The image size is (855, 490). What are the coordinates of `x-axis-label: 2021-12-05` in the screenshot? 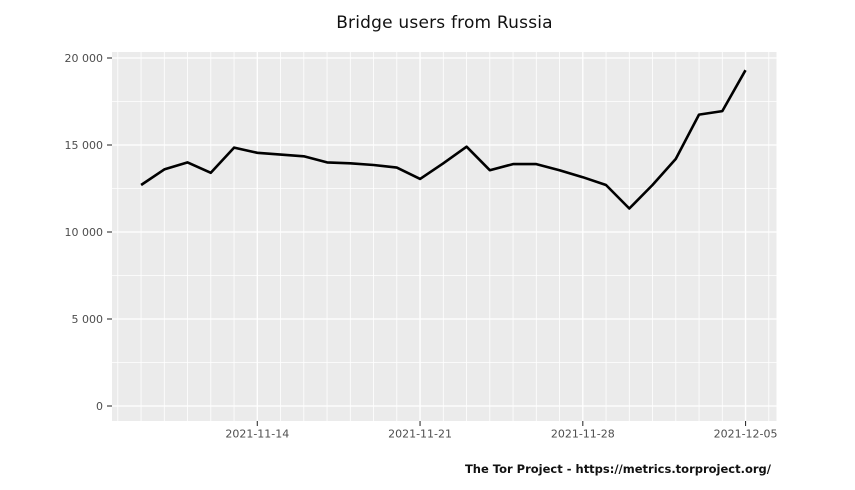 It's located at (746, 434).